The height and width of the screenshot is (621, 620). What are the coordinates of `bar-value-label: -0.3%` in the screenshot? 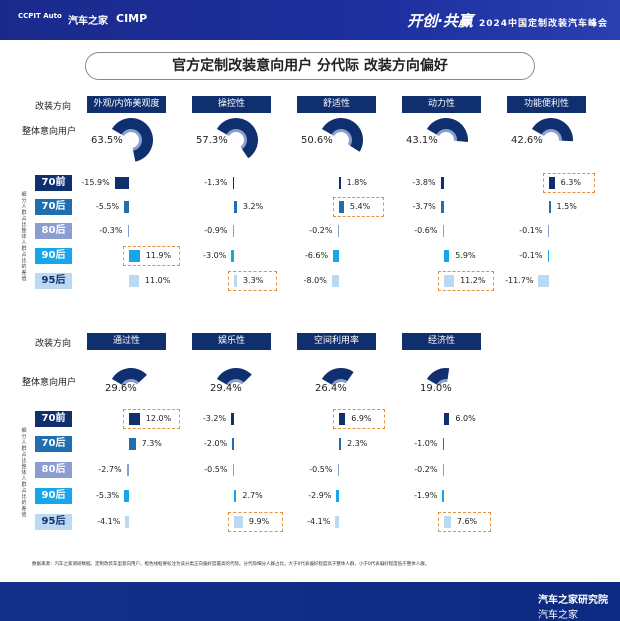 It's located at (111, 230).